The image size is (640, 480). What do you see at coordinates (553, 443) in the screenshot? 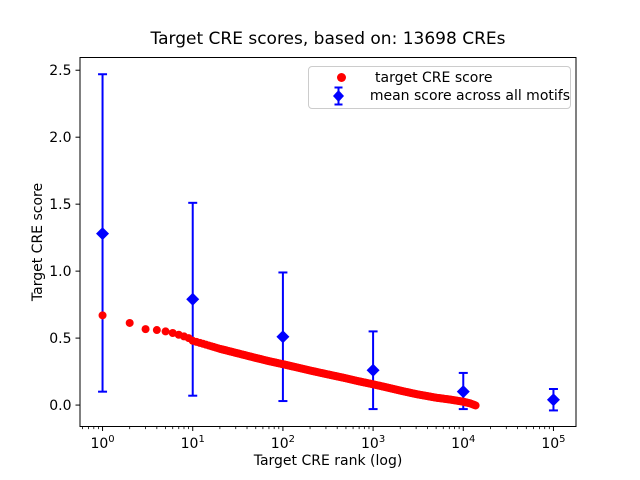
I see `x-tick-label: 10⁵` at bounding box center [553, 443].